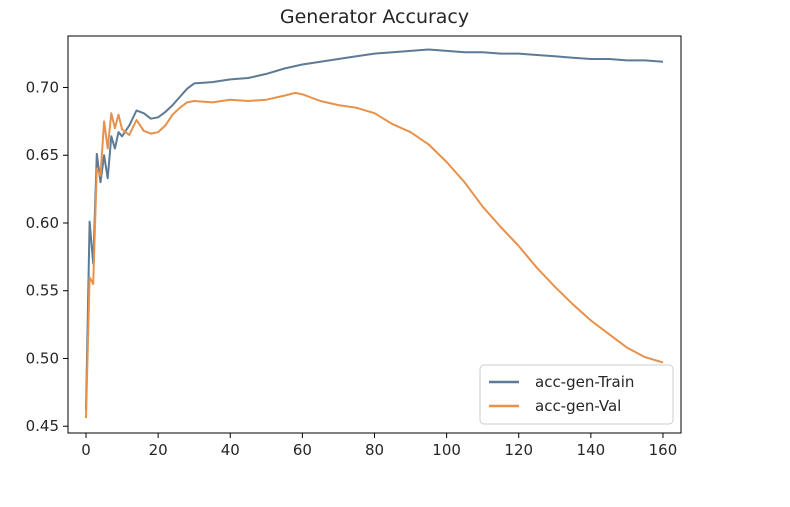  I want to click on x-axis: 0 20 40 60 80 100 120 140 160, so click(379, 446).